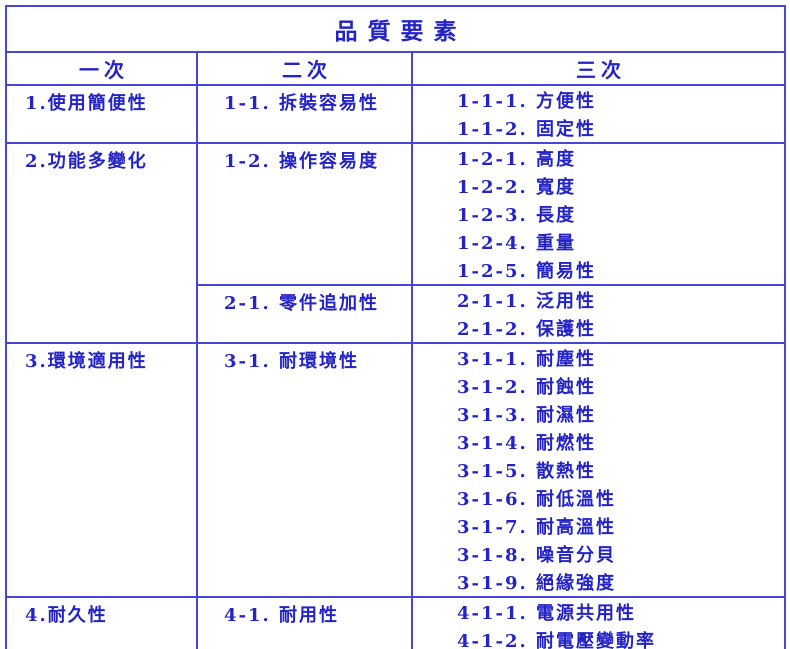 Image resolution: width=790 pixels, height=649 pixels. I want to click on table-row: 1-1-2. 固定性, so click(396, 129).